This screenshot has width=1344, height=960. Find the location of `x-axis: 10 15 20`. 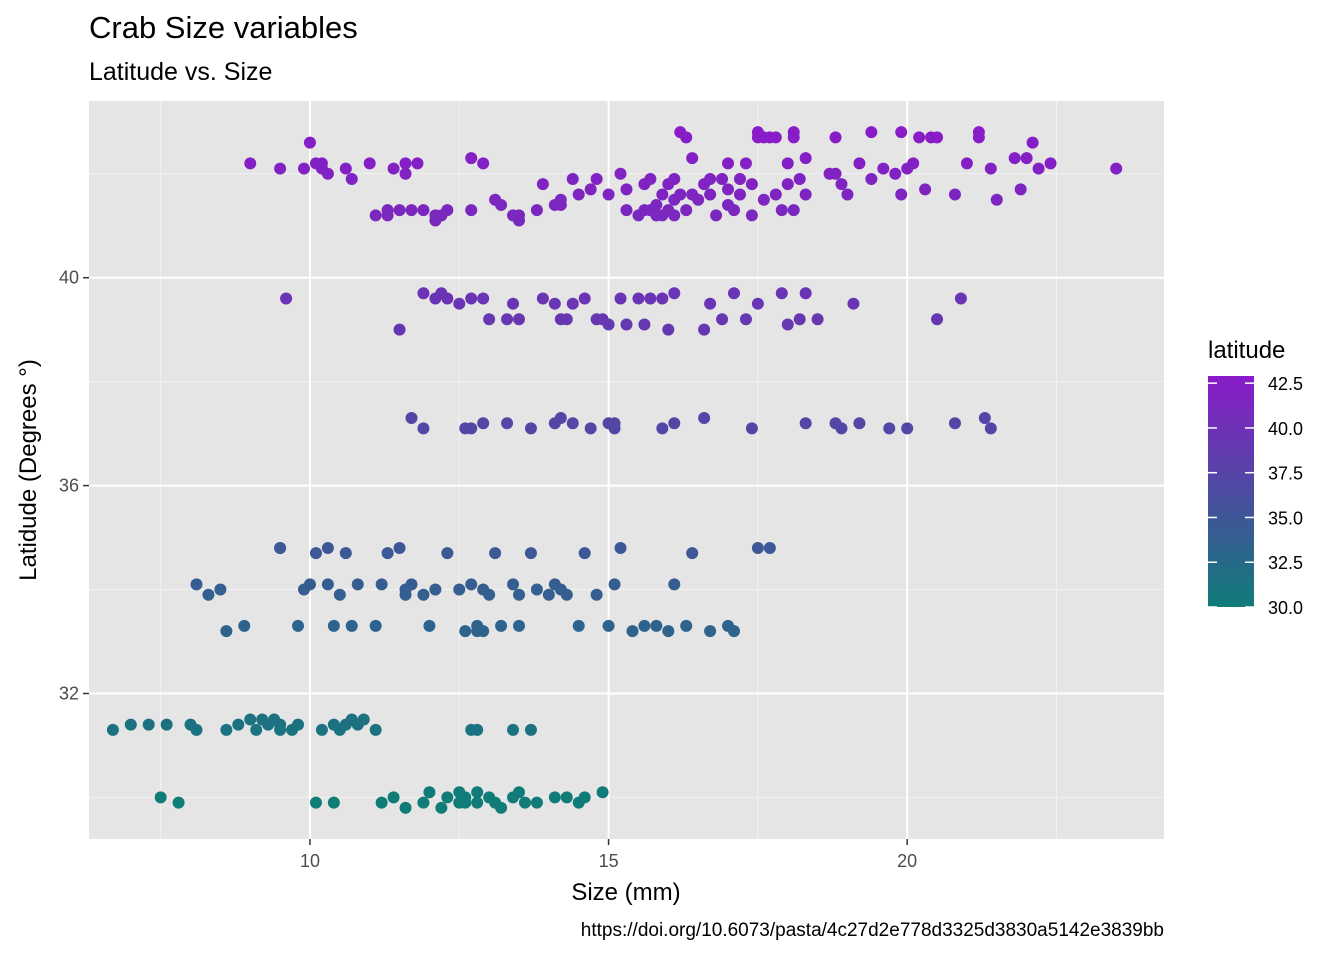

x-axis: 10 15 20 is located at coordinates (608, 855).